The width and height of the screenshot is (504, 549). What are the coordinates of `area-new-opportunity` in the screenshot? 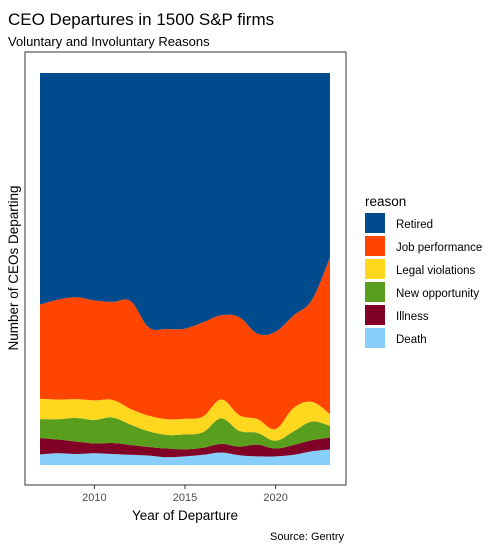 It's located at (185, 433).